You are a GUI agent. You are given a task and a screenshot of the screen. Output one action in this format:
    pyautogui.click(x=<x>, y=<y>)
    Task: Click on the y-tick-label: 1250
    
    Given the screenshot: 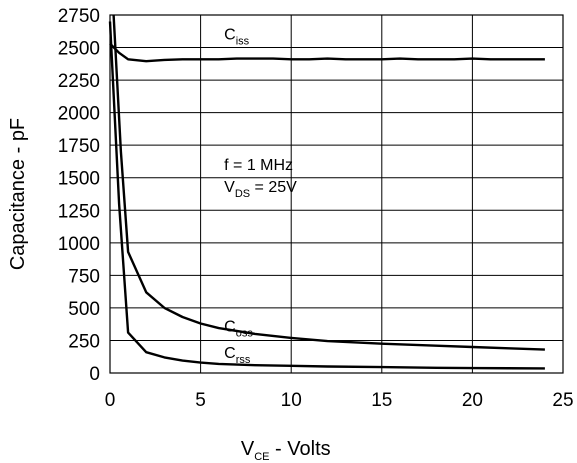 What is the action you would take?
    pyautogui.click(x=79, y=211)
    